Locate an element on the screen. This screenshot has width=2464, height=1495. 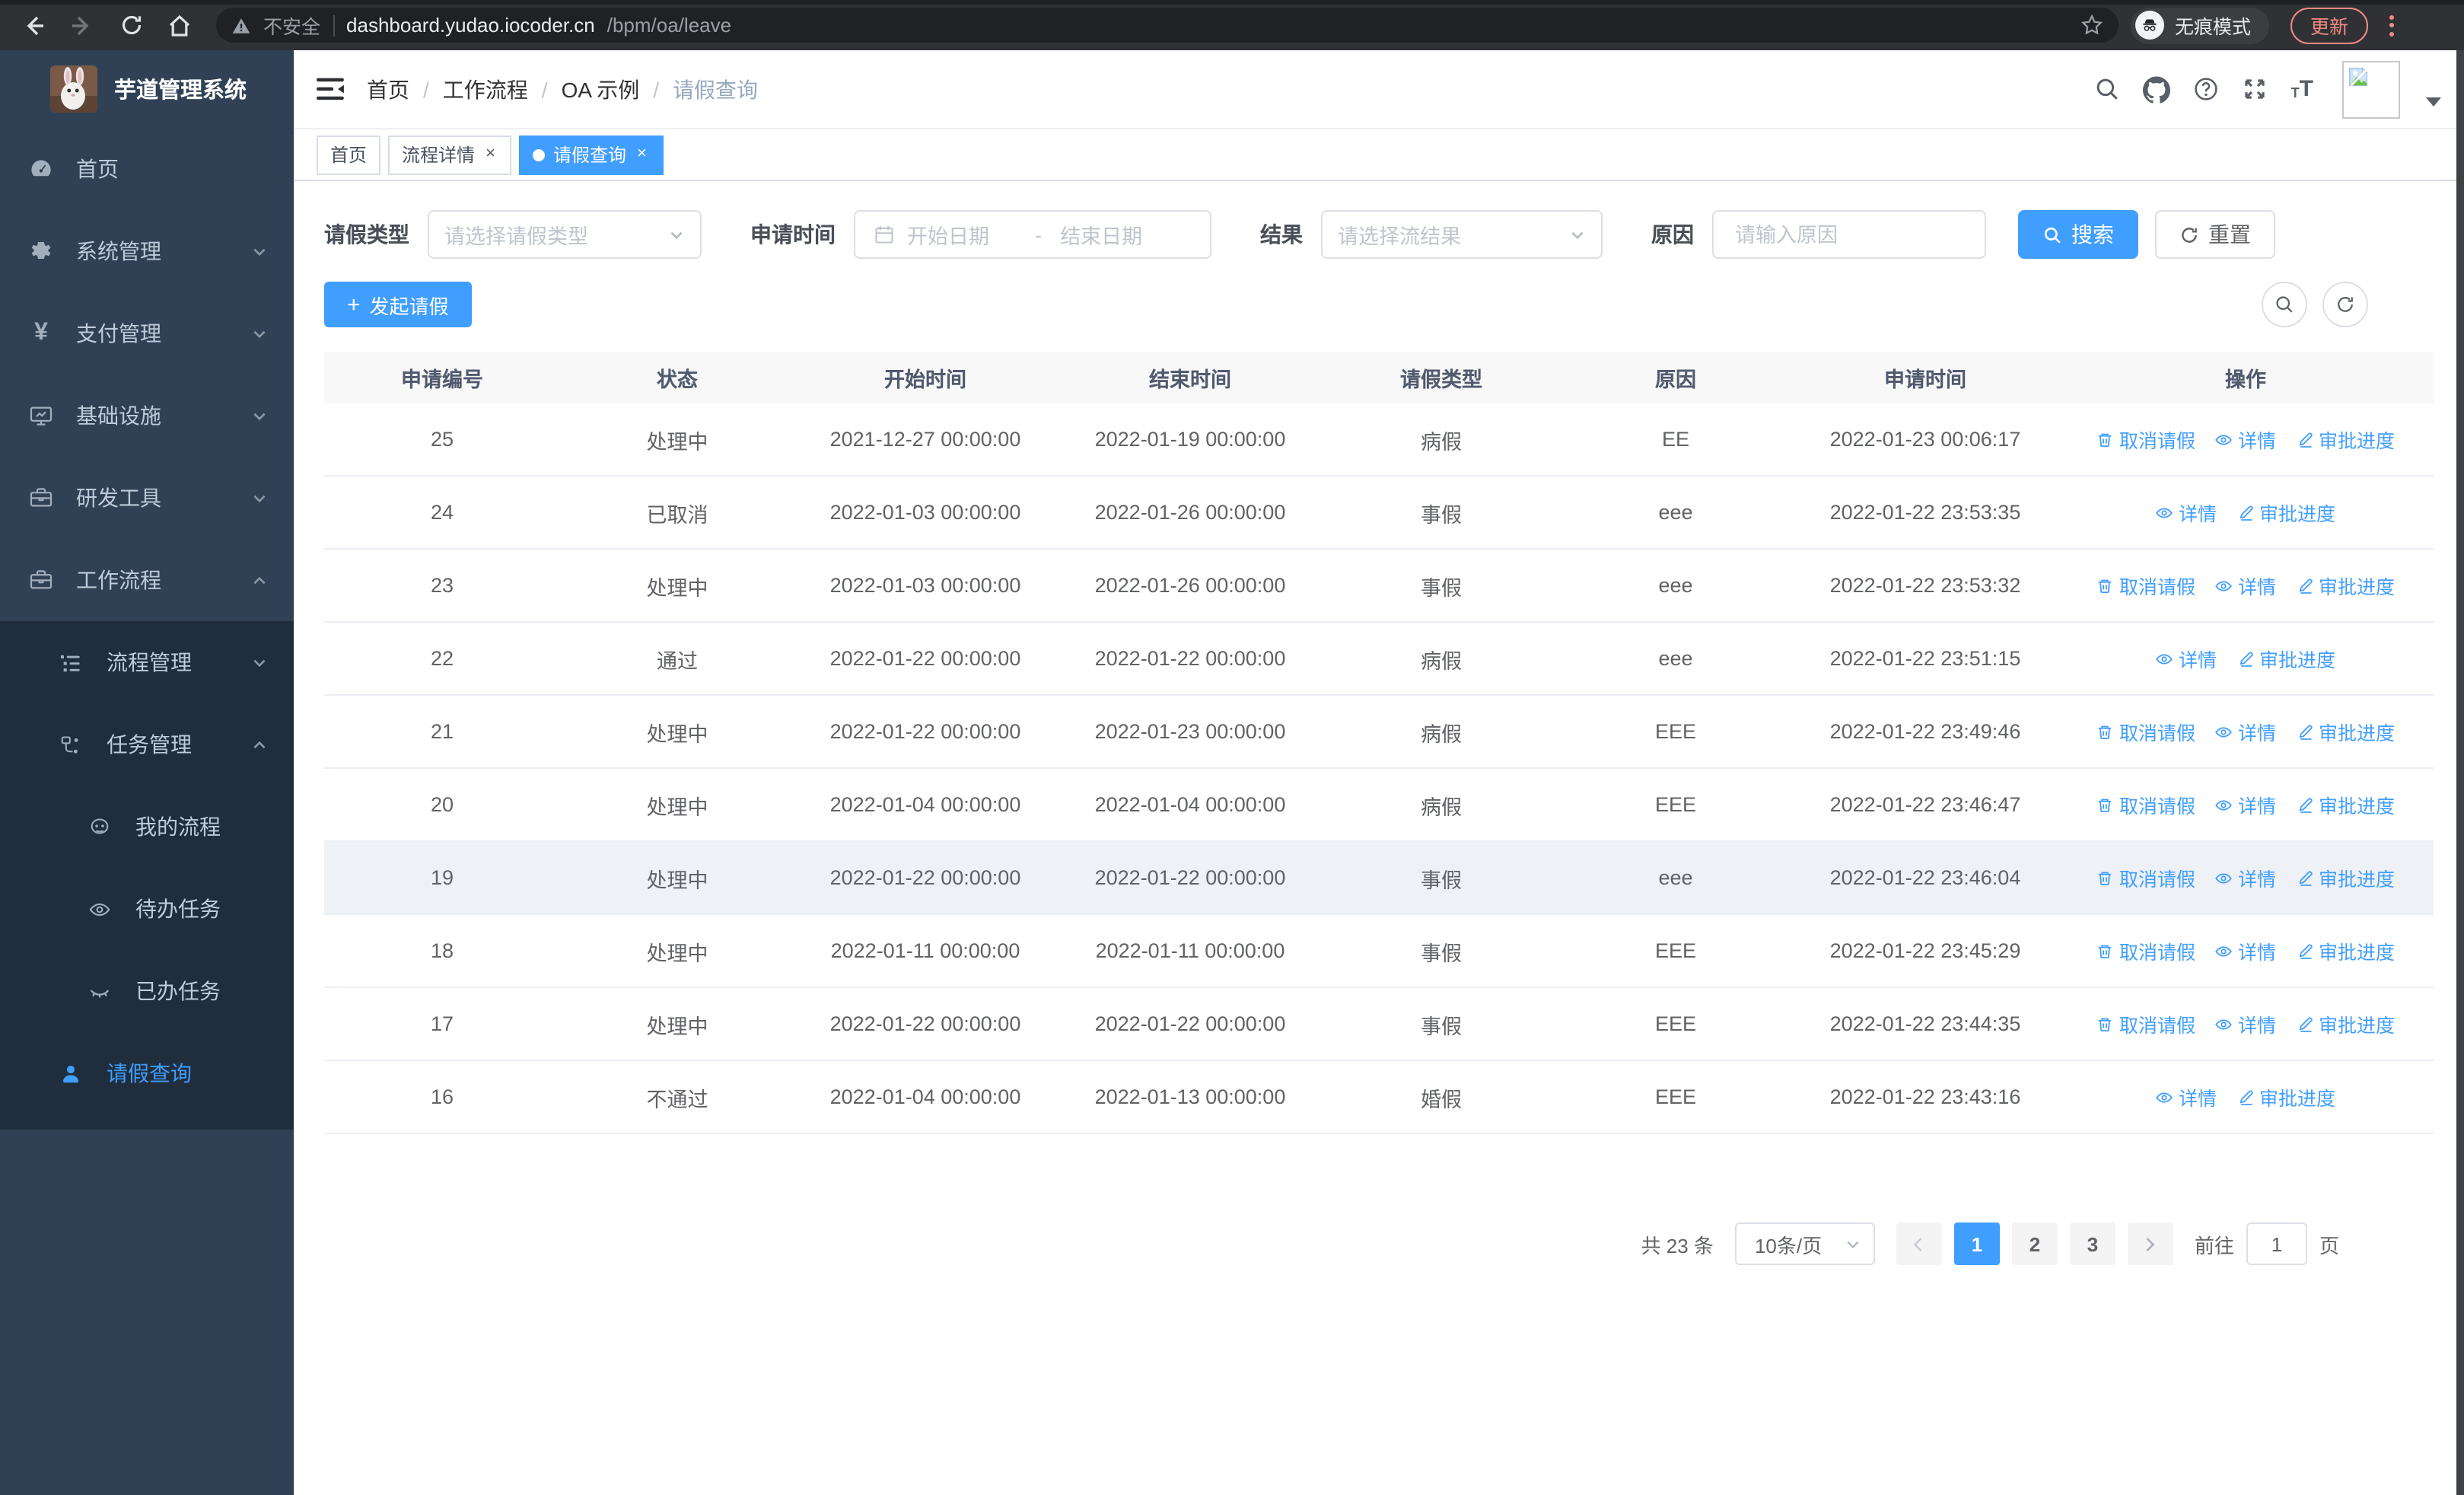
tab-process-detail: 流程详情 × is located at coordinates (450, 154).